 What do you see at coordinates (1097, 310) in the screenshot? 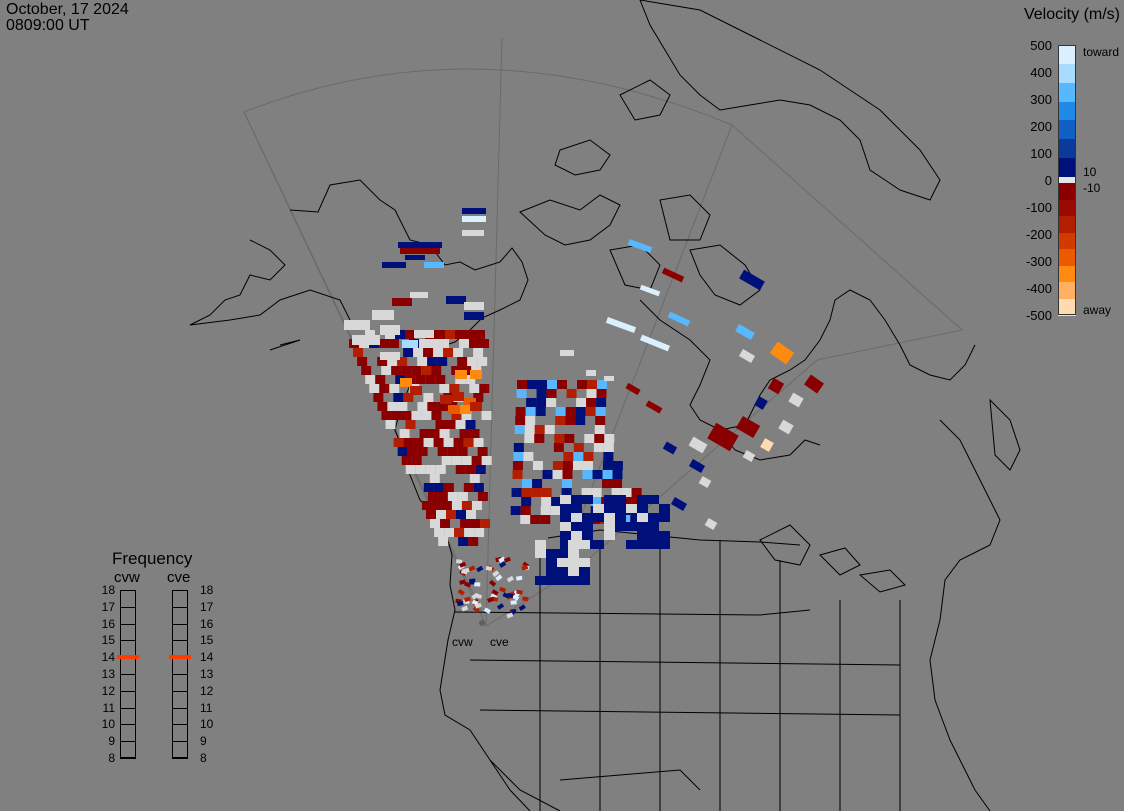
I see `velocity-away-label: away` at bounding box center [1097, 310].